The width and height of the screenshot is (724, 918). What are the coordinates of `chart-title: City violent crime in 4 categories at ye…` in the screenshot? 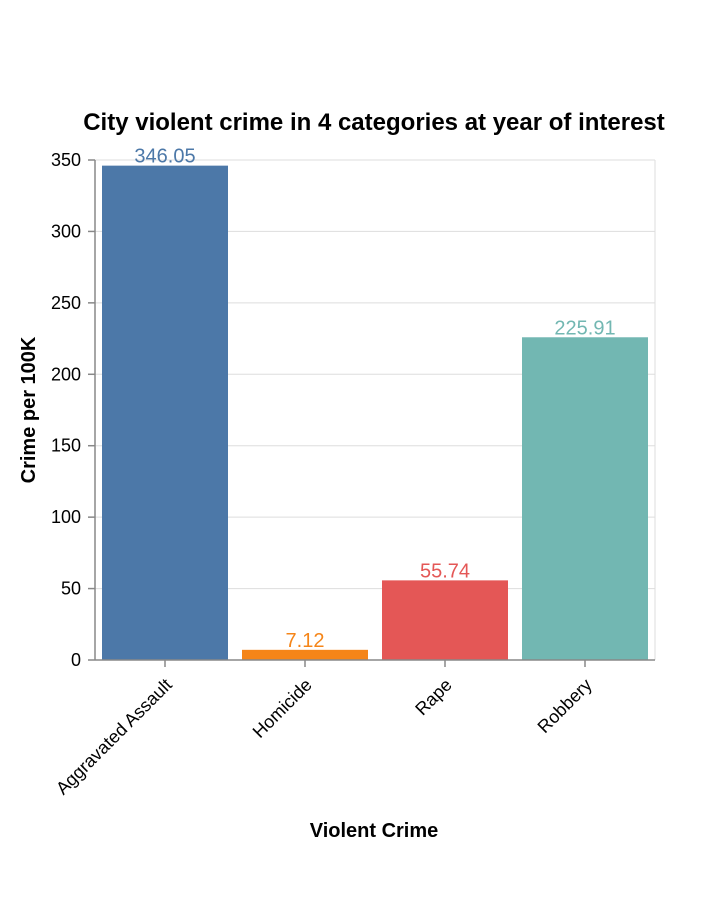 It's located at (374, 122).